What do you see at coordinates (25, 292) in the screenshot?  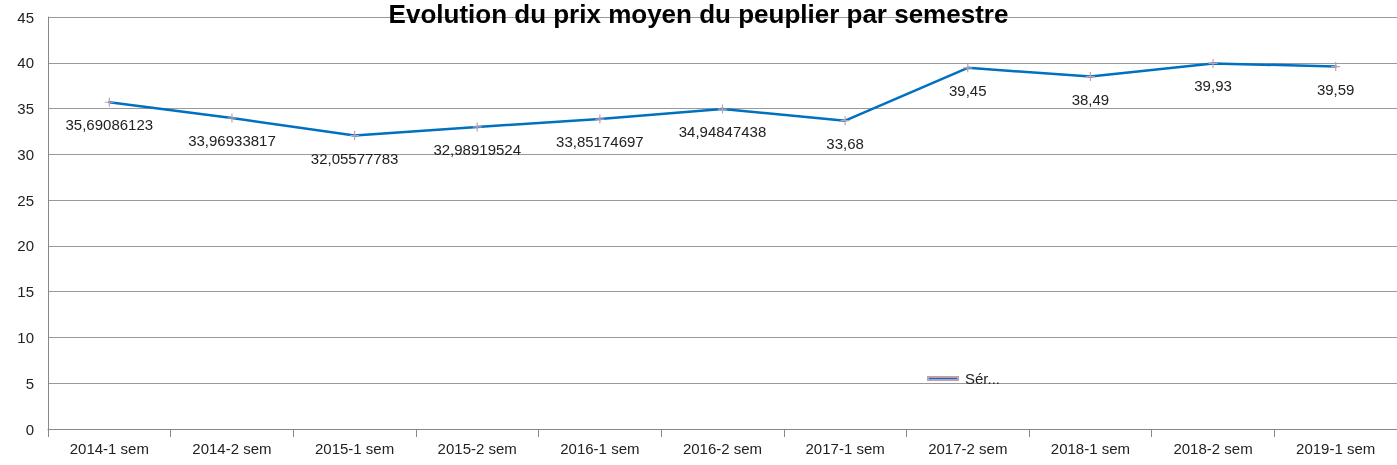 I see `y-tick-label: 15` at bounding box center [25, 292].